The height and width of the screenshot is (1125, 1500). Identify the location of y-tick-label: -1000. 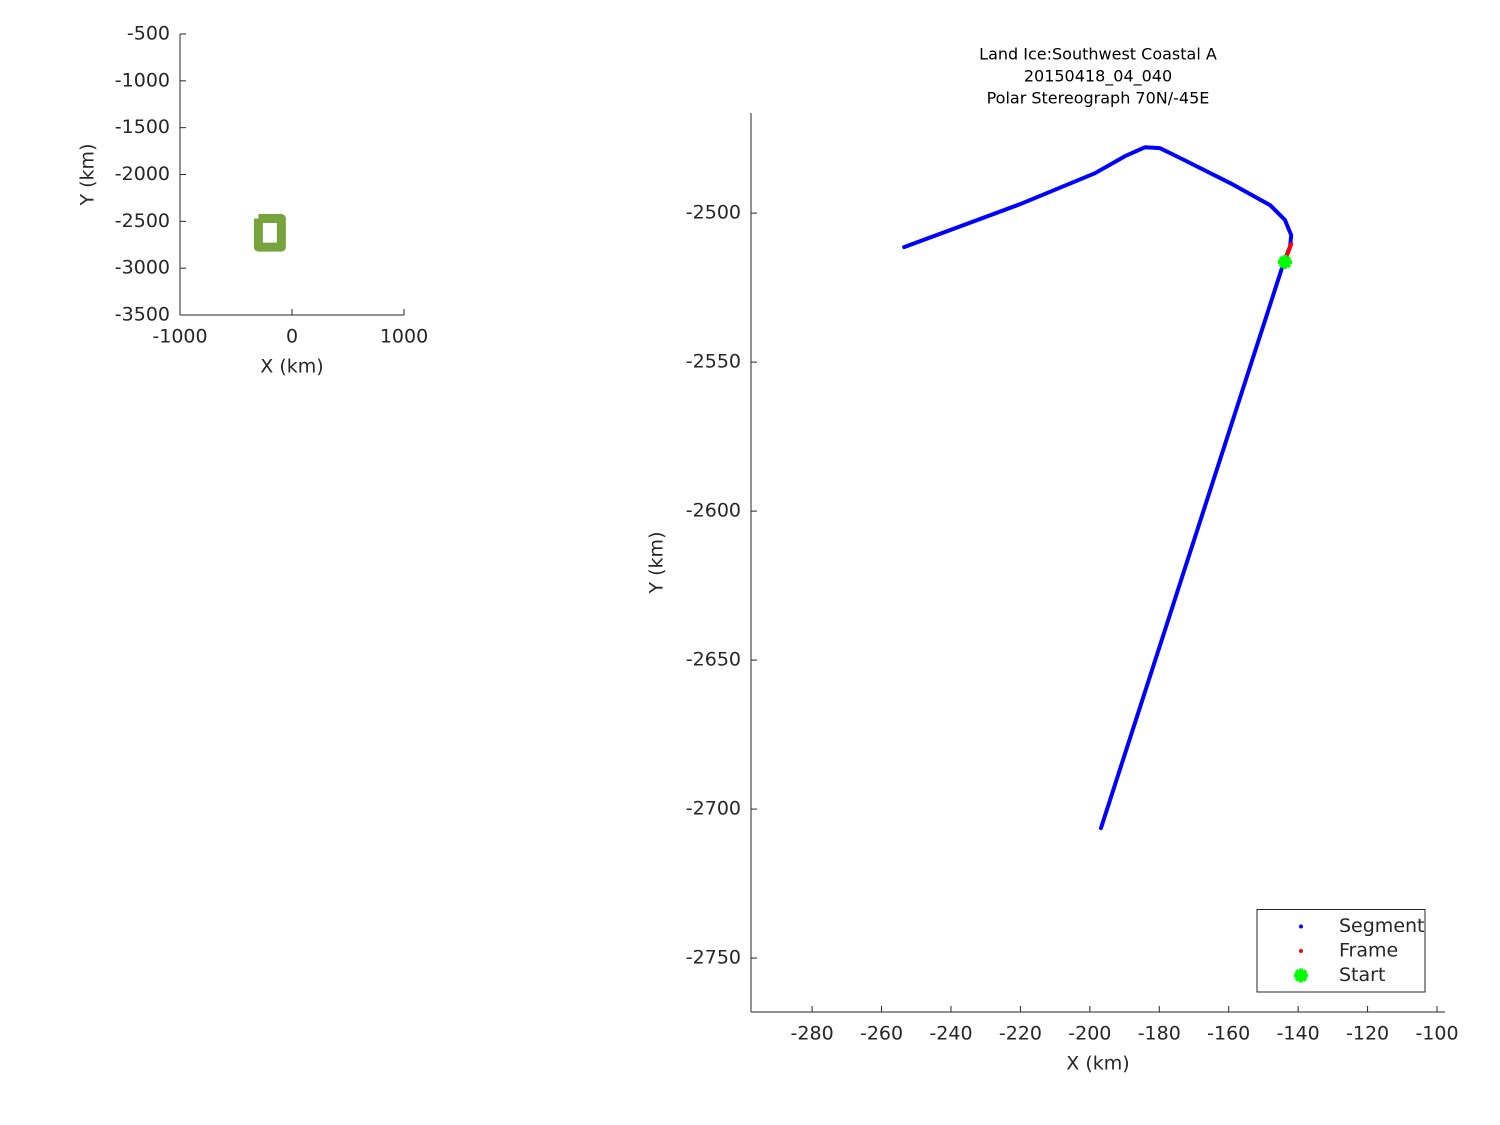
(142, 80).